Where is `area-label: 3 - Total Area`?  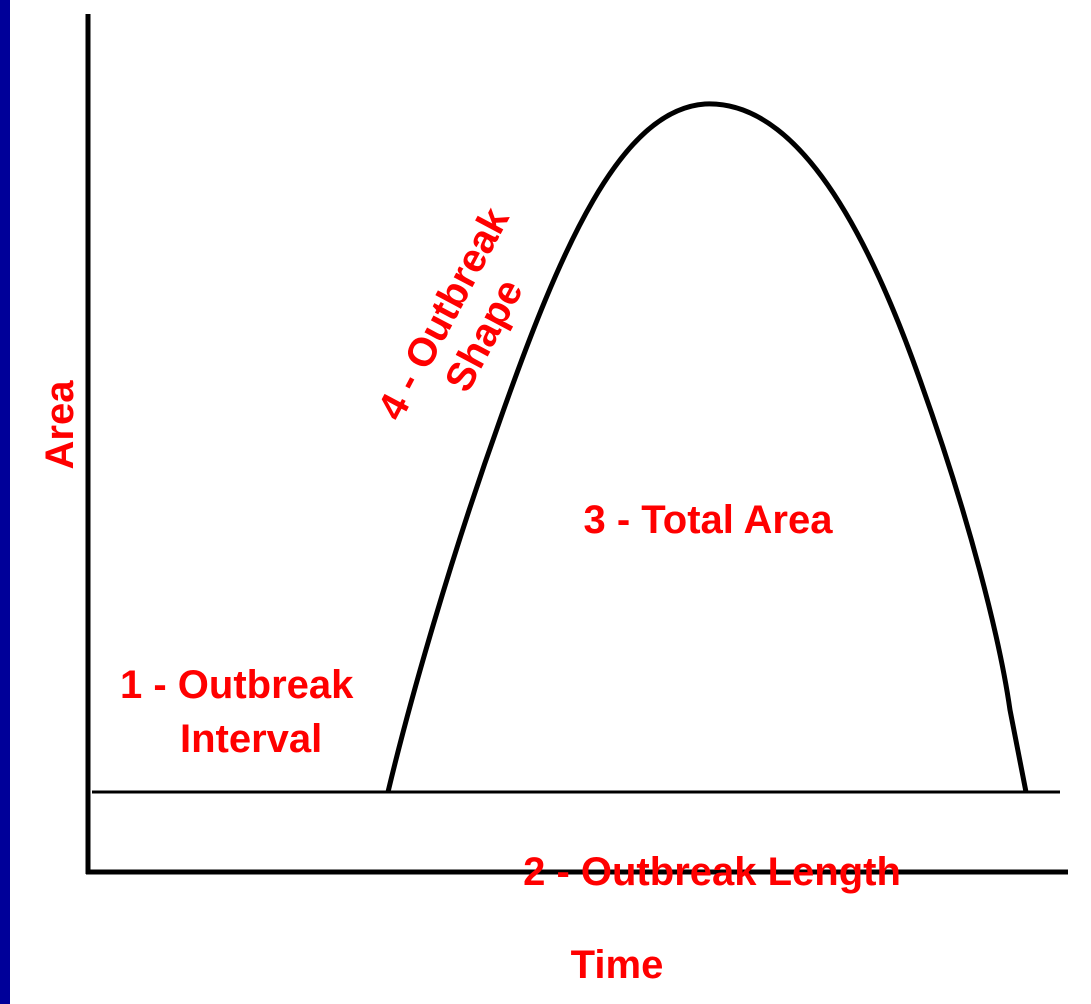
area-label: 3 - Total Area is located at coordinates (709, 520).